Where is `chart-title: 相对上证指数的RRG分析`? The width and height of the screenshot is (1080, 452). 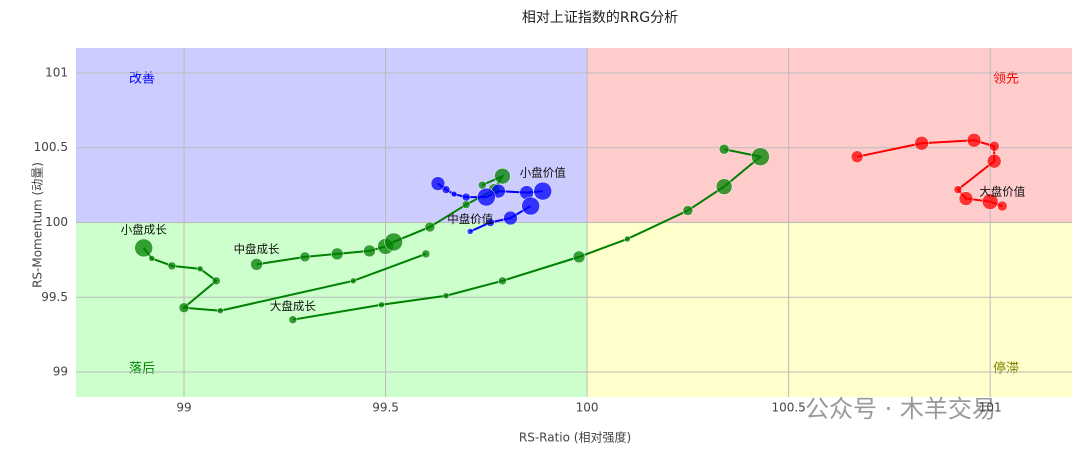
chart-title: 相对上证指数的RRG分析 is located at coordinates (600, 18).